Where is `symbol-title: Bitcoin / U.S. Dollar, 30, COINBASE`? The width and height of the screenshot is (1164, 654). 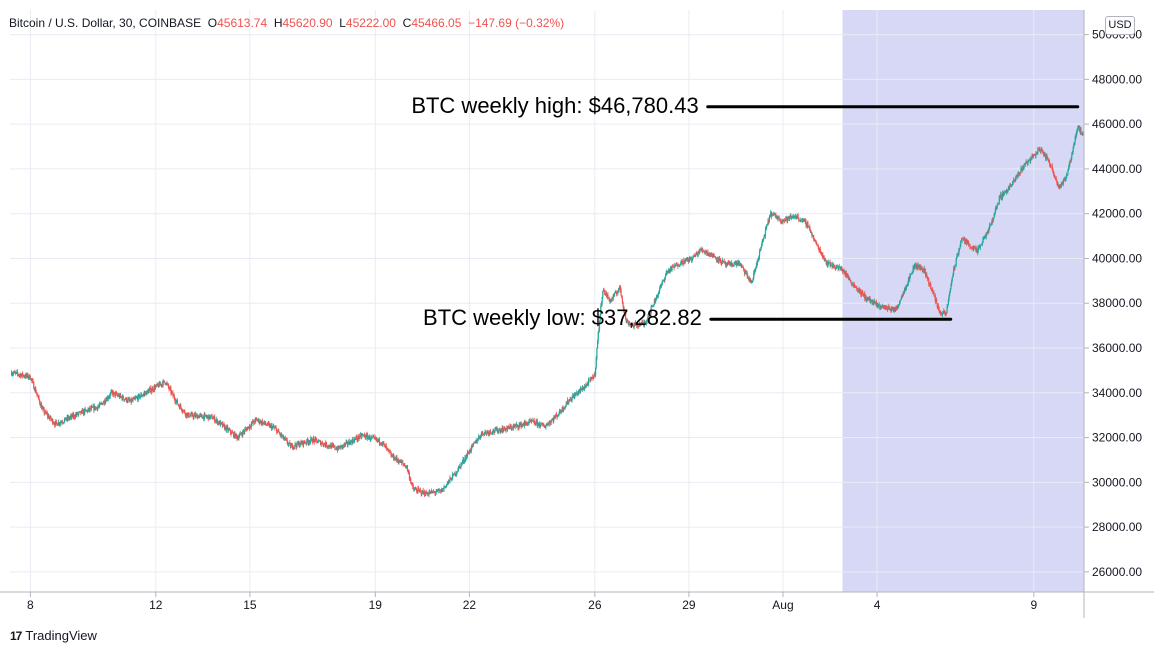 symbol-title: Bitcoin / U.S. Dollar, 30, COINBASE is located at coordinates (105, 23).